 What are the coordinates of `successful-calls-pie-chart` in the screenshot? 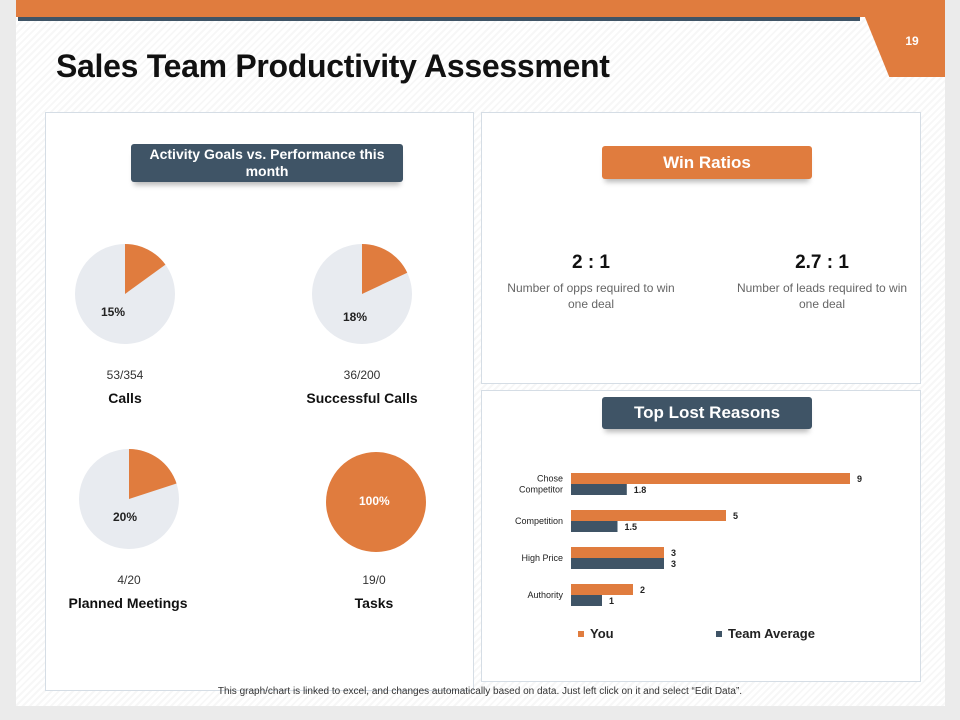 It's located at (362, 294).